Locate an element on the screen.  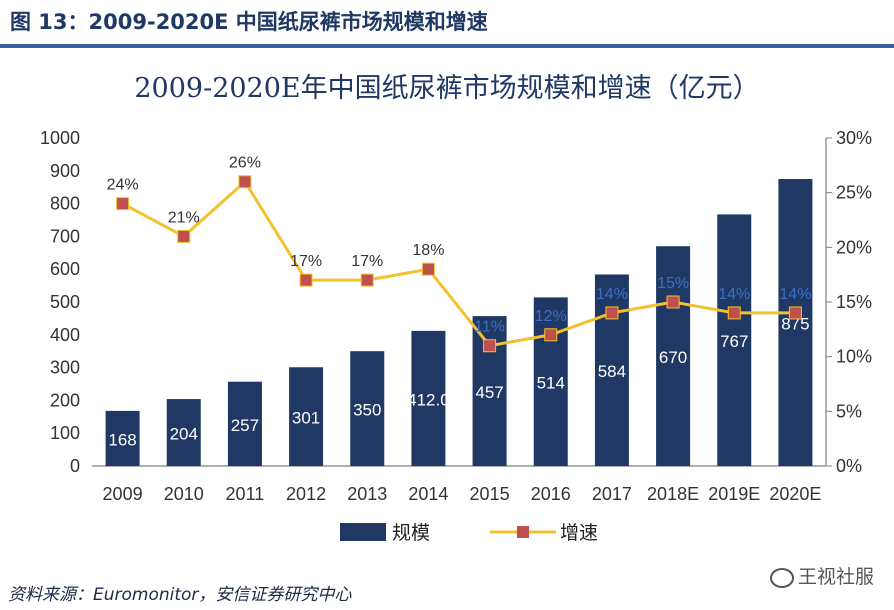
y-right-tick-label: 20% is located at coordinates (854, 247).